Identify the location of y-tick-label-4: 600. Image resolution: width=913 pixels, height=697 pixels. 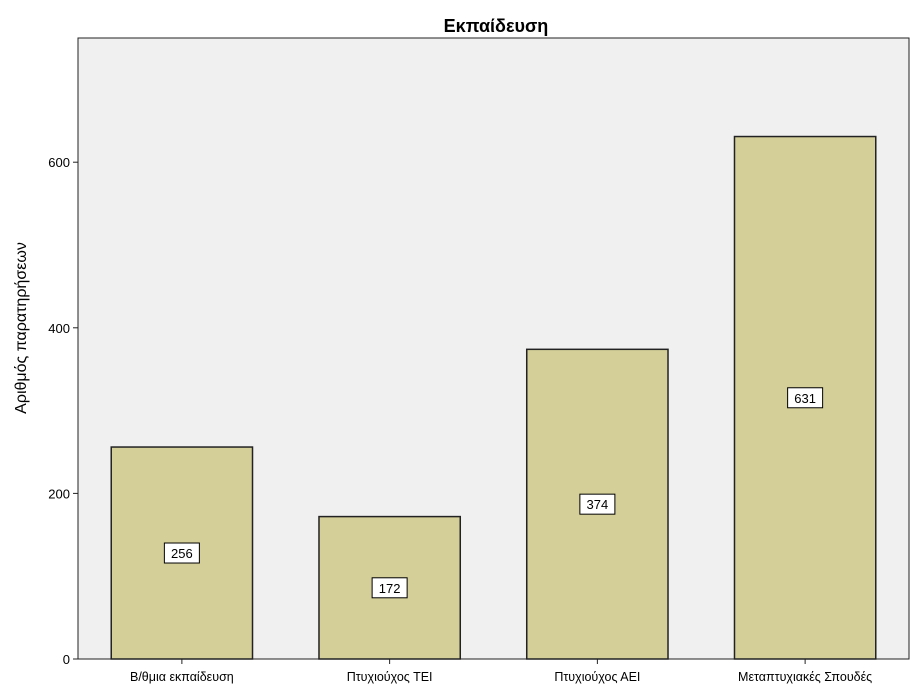
(59, 162).